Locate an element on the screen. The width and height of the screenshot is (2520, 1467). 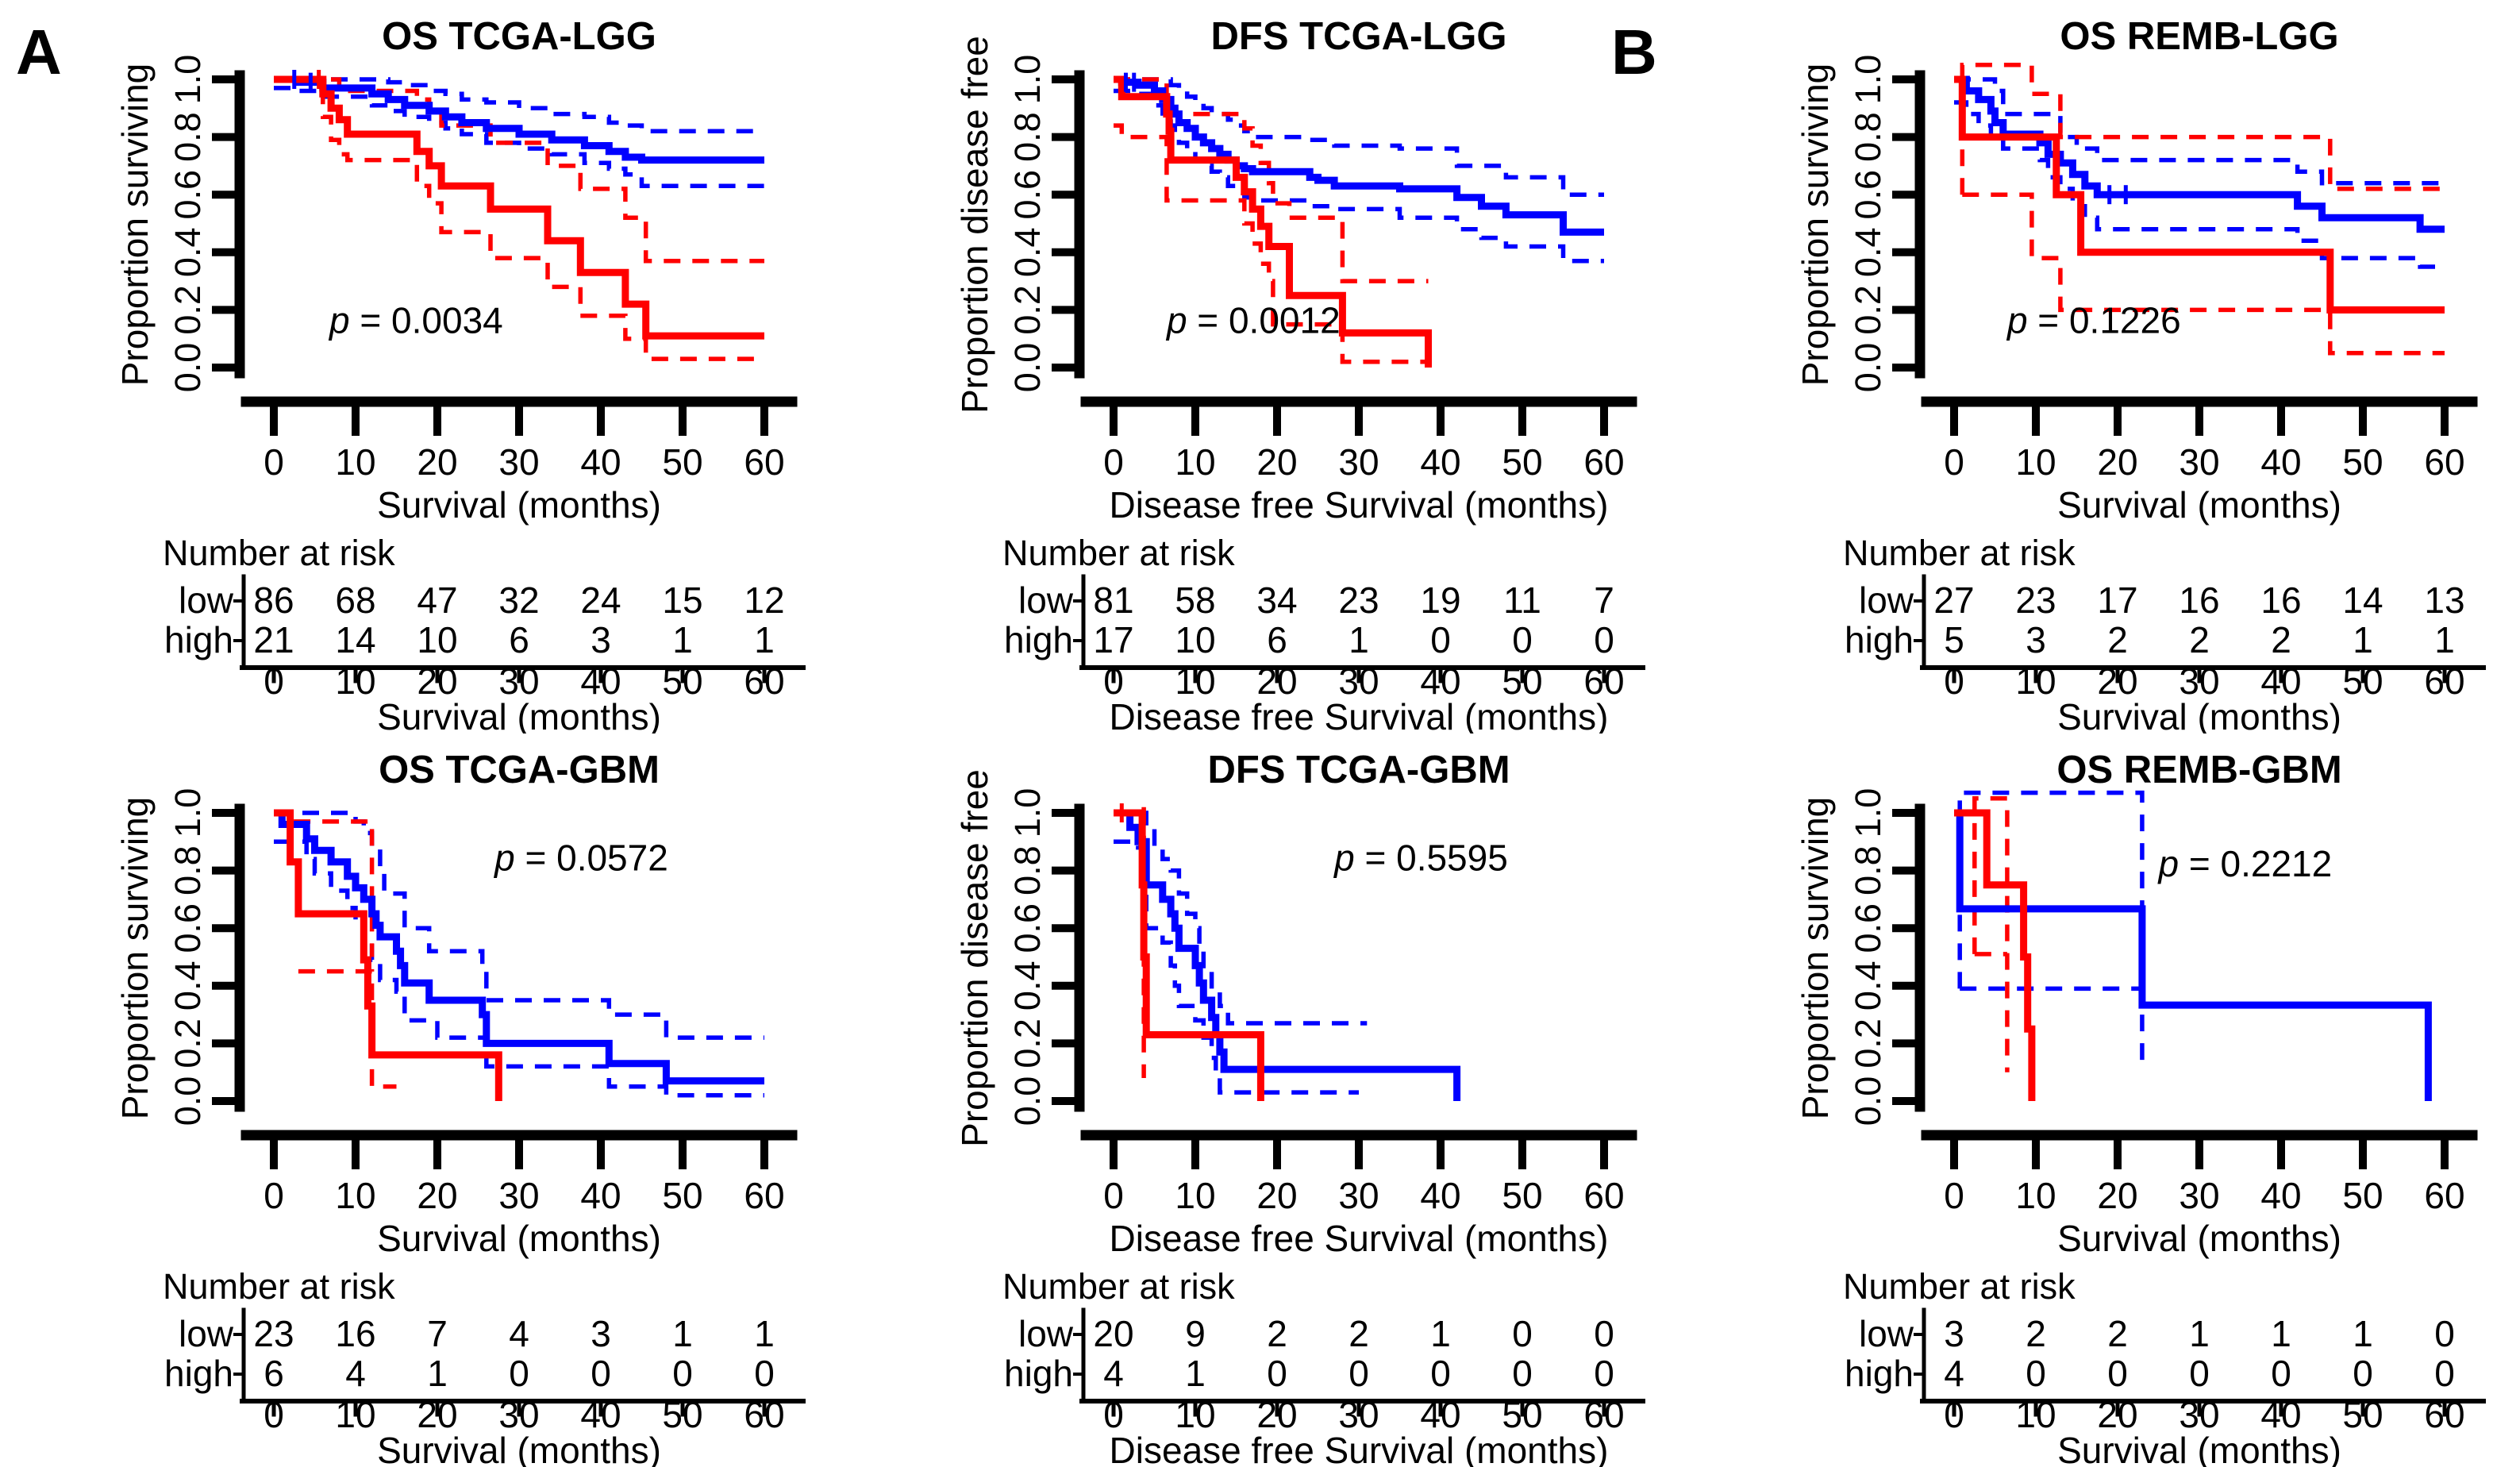
x-tick-label: 30 is located at coordinates (1358, 1195).